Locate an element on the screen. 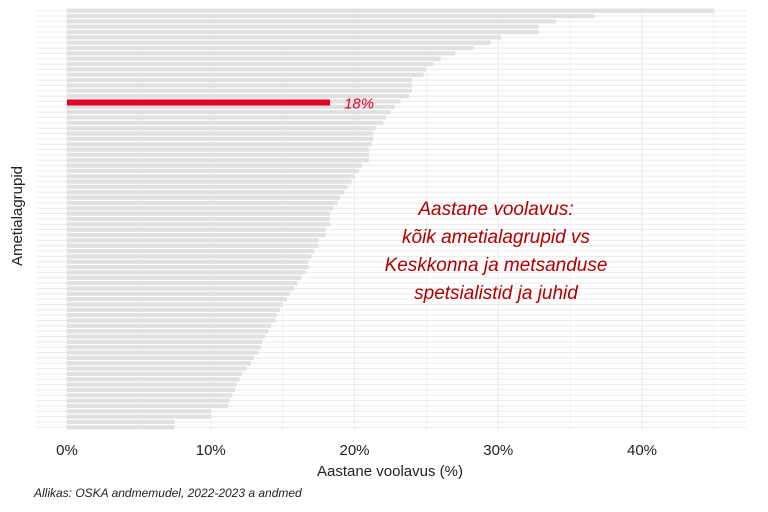 The height and width of the screenshot is (512, 768). annotation-line: Aastane voolavus: is located at coordinates (495, 209).